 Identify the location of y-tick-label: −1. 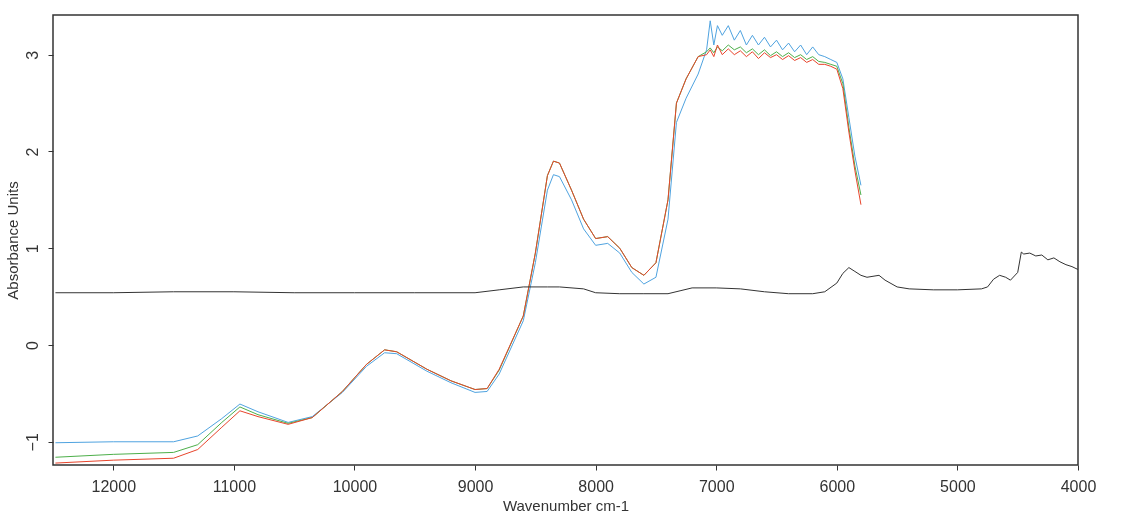
(32, 442).